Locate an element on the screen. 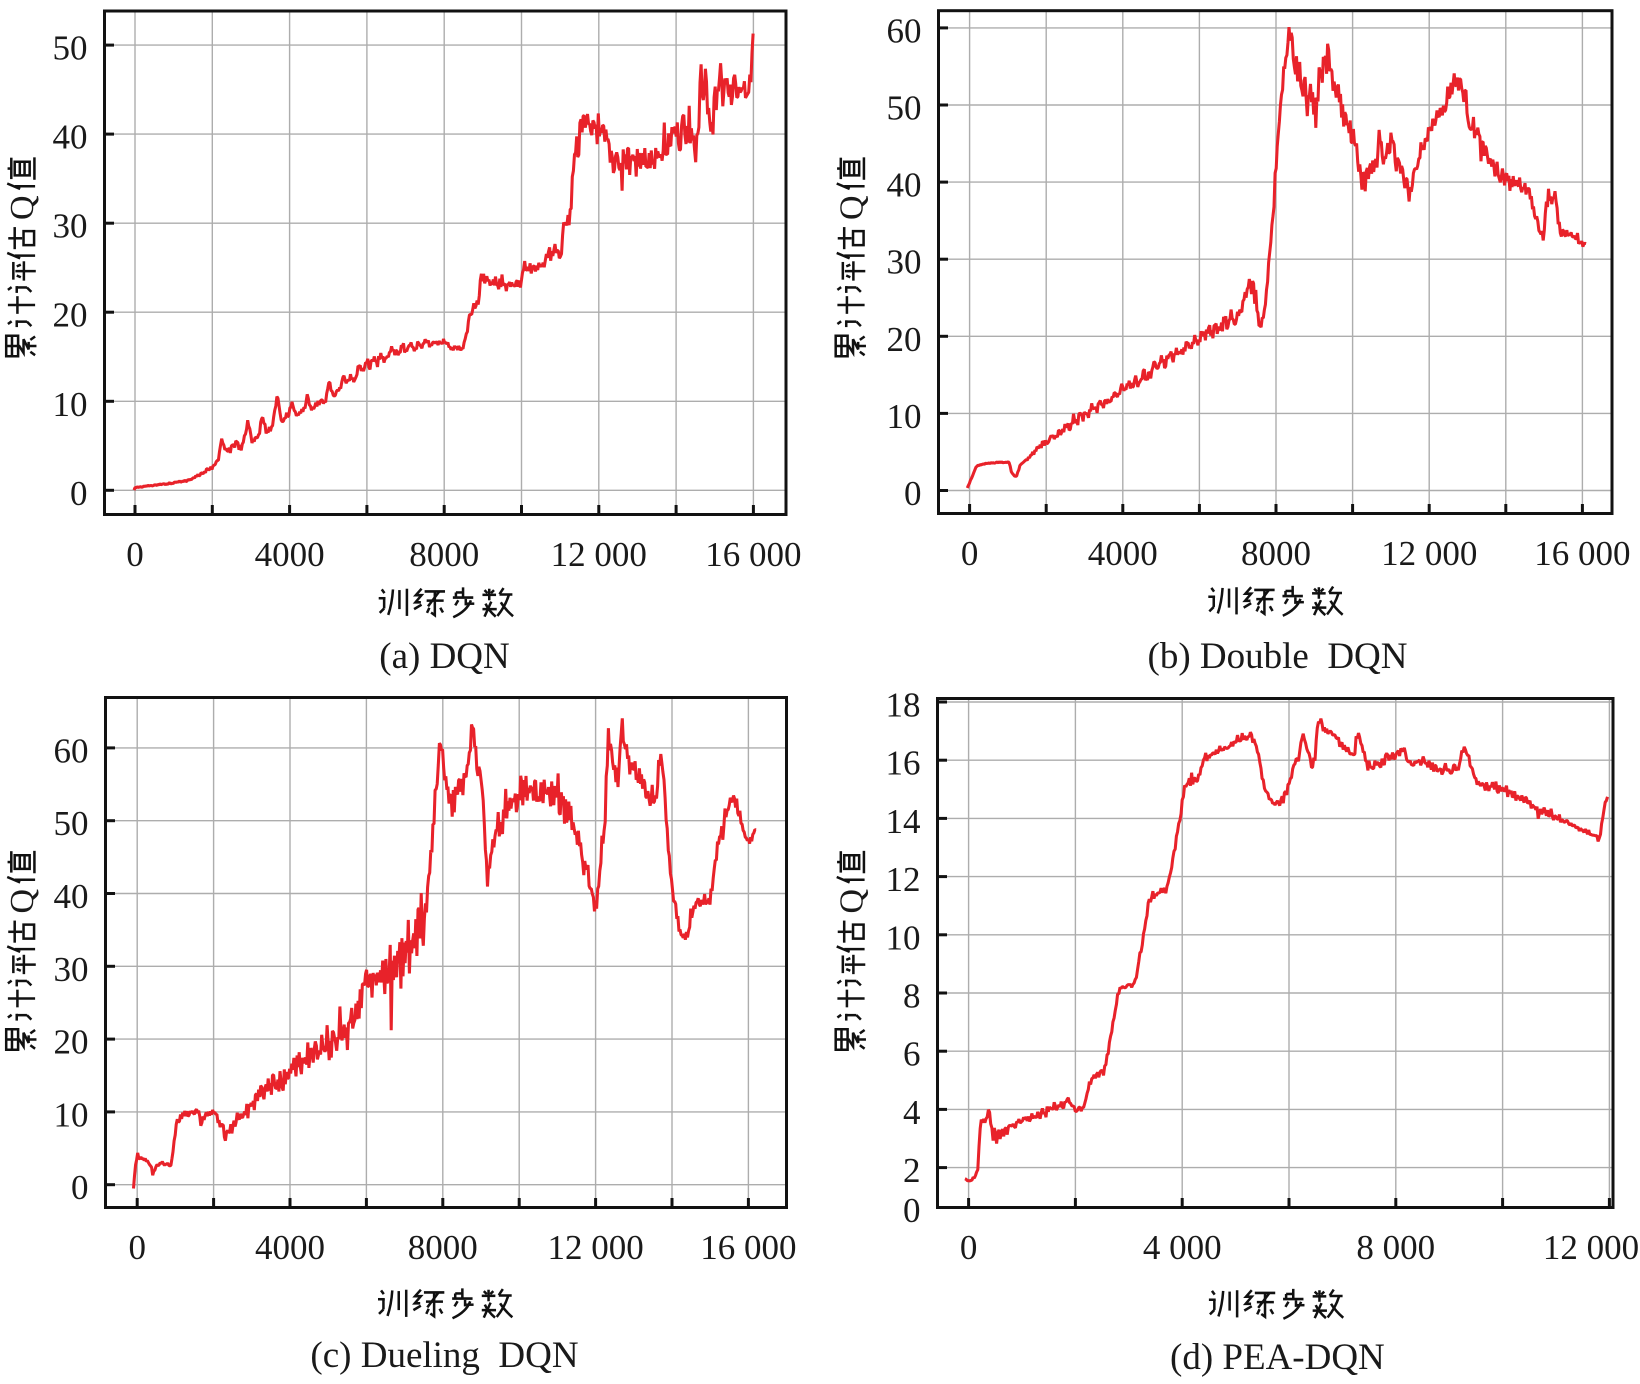 This screenshot has width=1640, height=1384. svg-text: 8 is located at coordinates (912, 996).